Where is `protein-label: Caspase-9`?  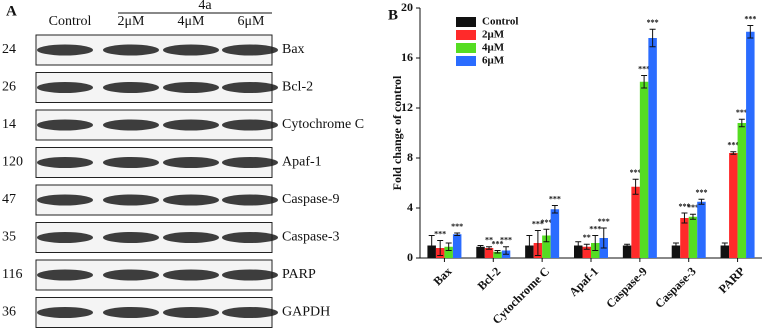 protein-label: Caspase-9 is located at coordinates (311, 199).